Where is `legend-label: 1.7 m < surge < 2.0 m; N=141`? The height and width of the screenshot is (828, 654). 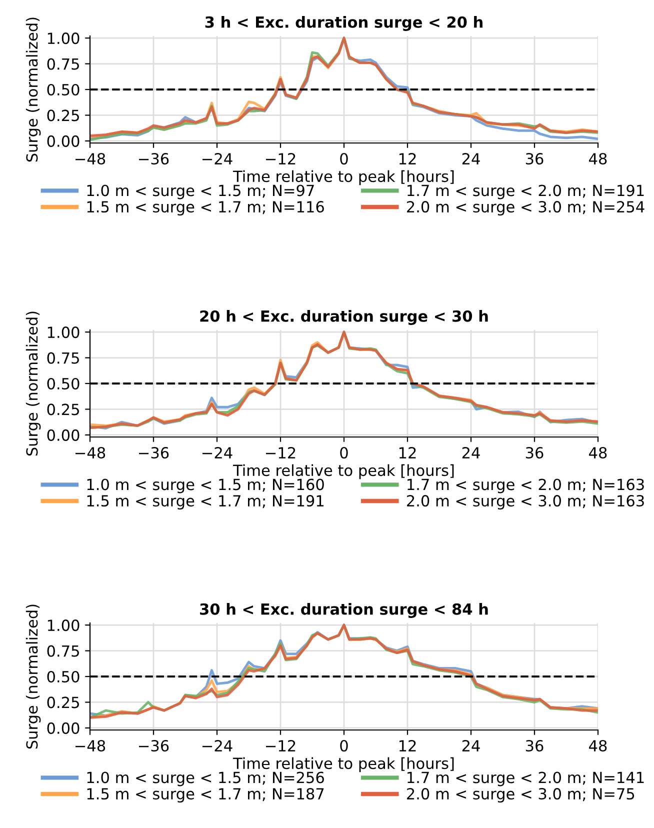 legend-label: 1.7 m < surge < 2.0 m; N=141 is located at coordinates (526, 779).